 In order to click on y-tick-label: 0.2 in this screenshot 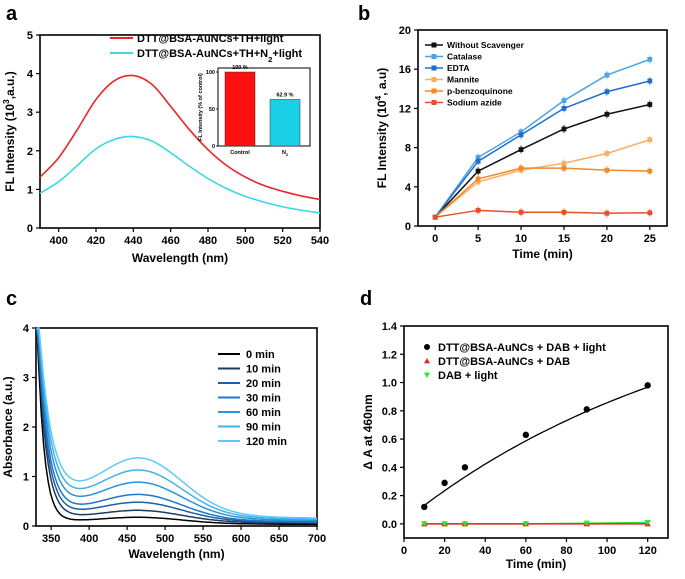, I will do `click(389, 497)`.